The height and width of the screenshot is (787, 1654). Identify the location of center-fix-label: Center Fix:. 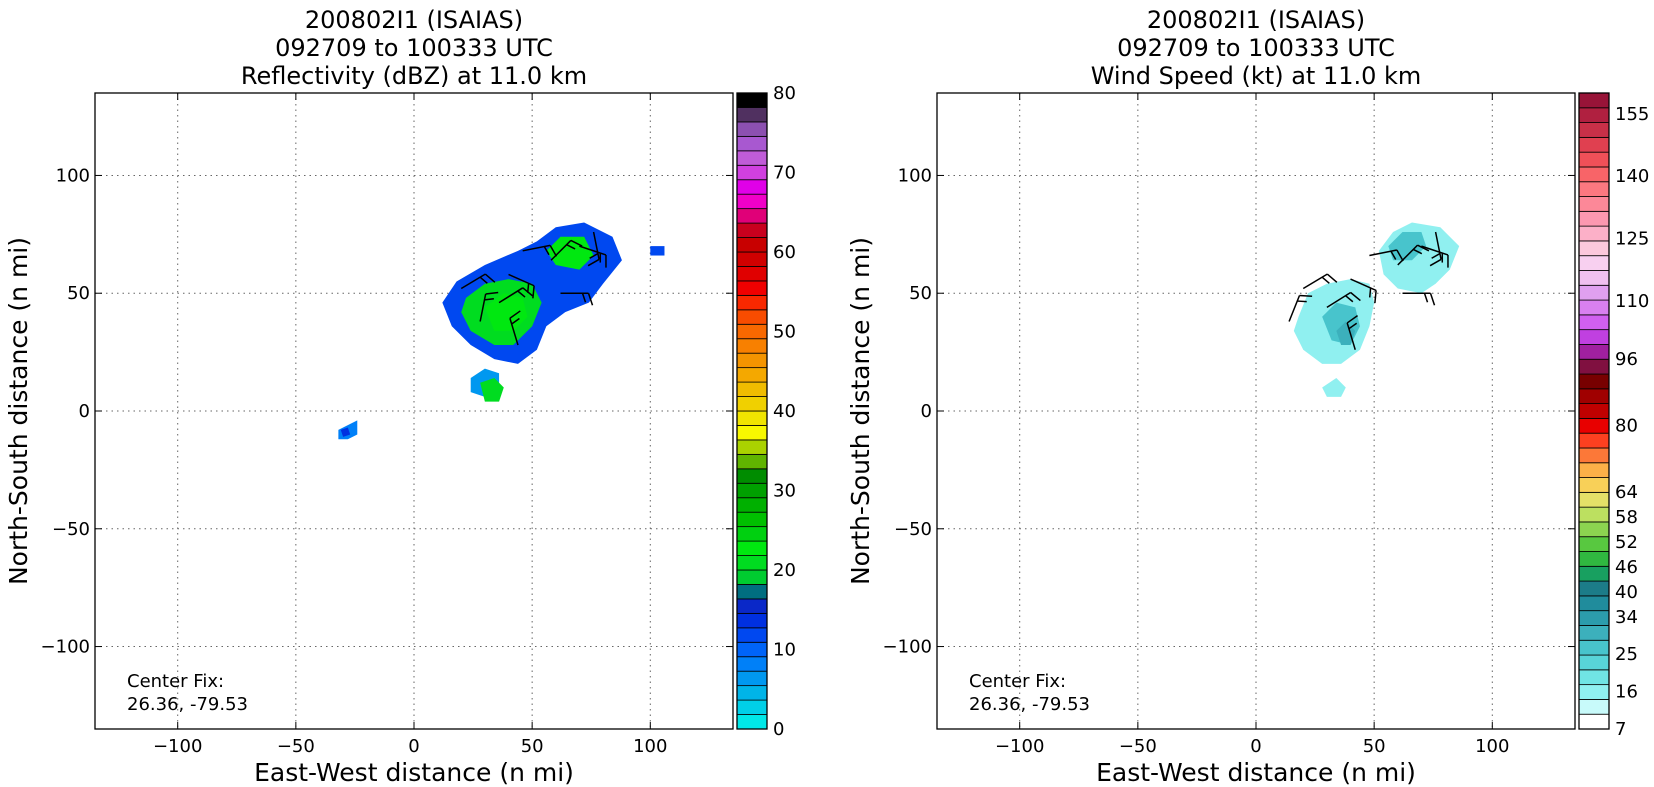
(175, 681).